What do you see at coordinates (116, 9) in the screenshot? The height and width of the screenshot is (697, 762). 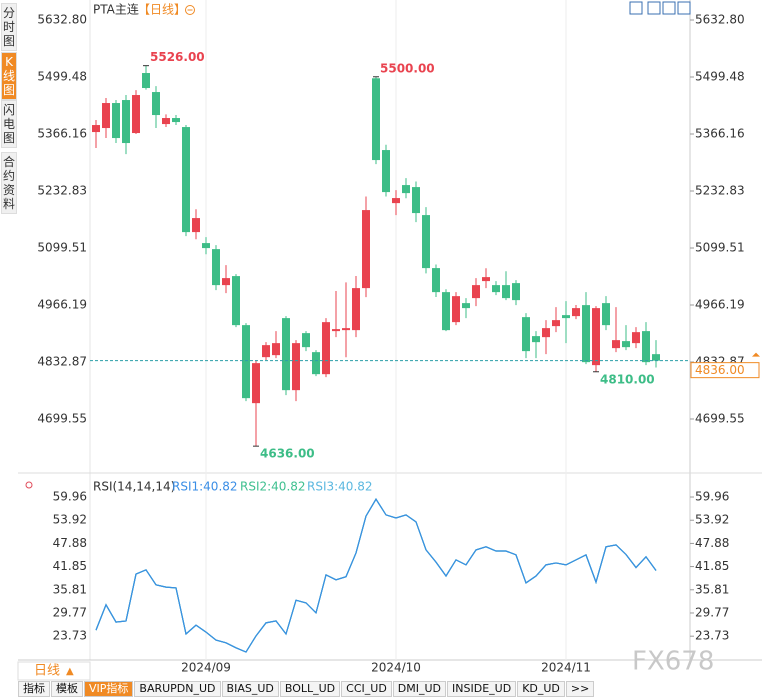 I see `chart-title: PTA主连` at bounding box center [116, 9].